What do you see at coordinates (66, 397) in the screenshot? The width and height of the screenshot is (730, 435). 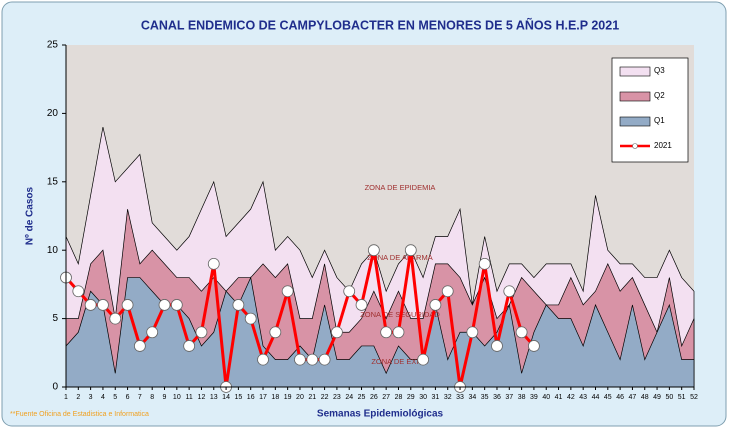 I see `x-tick-label: 1` at bounding box center [66, 397].